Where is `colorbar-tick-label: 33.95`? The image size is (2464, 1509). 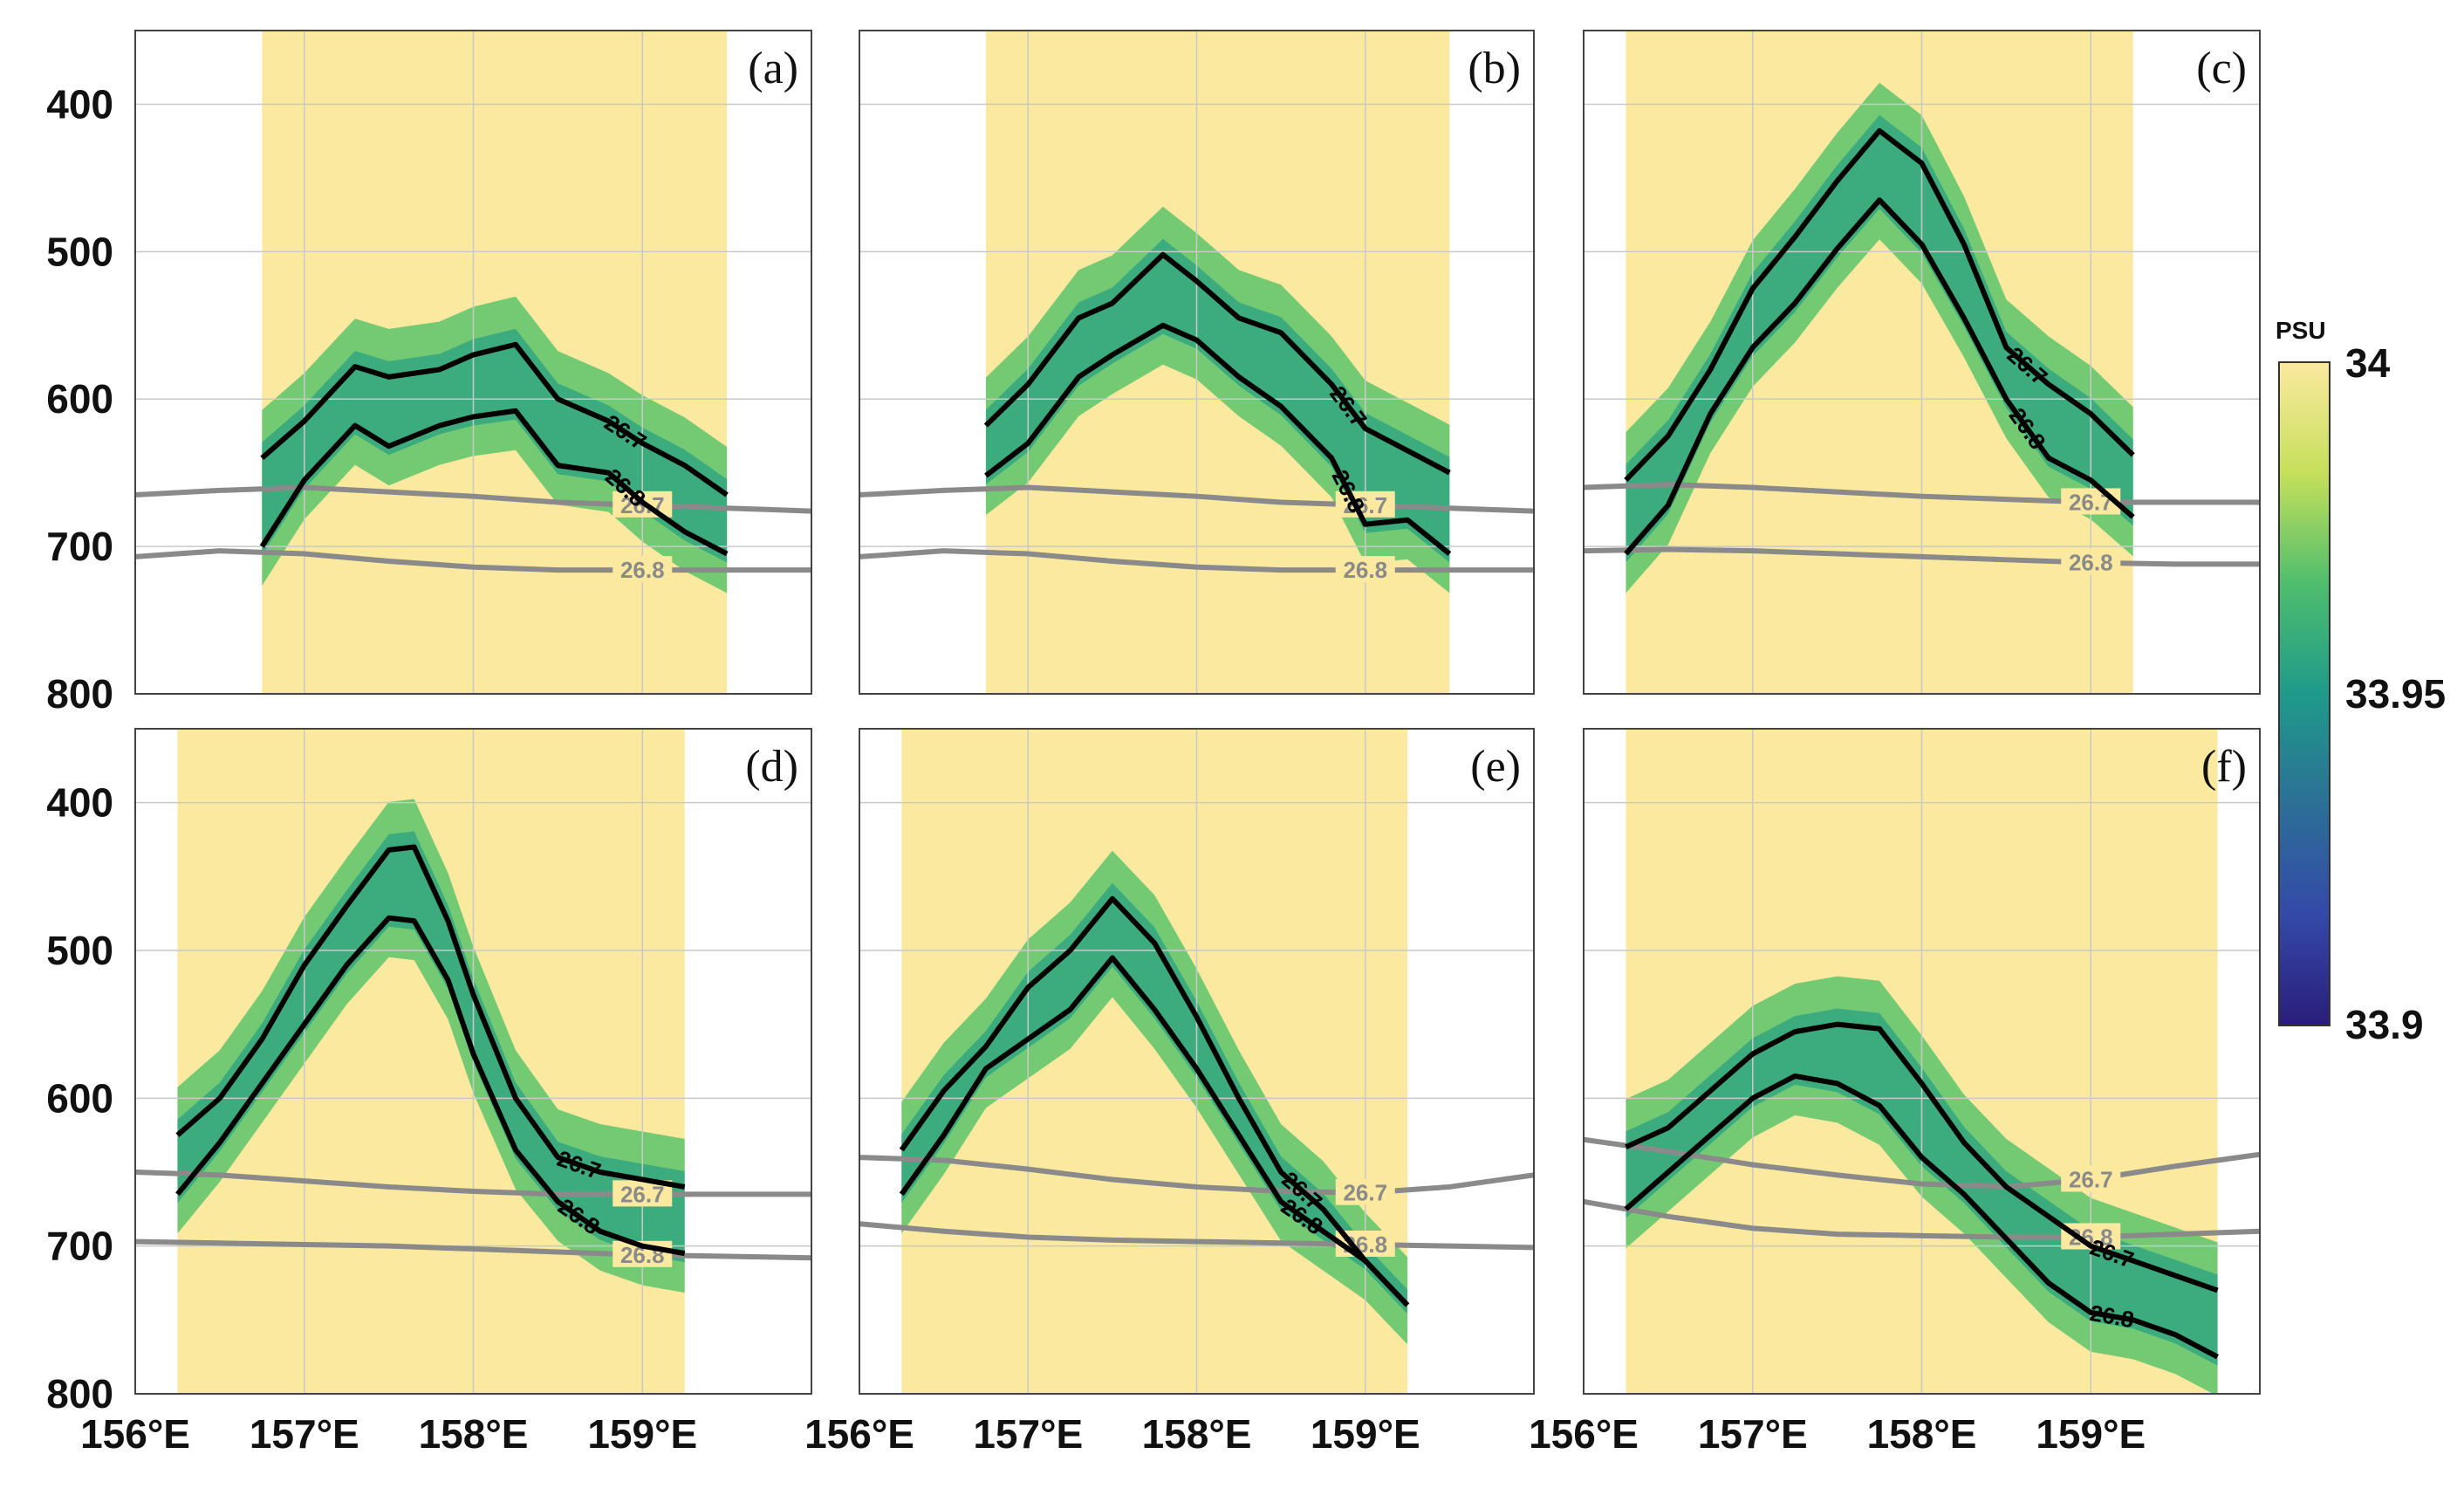 colorbar-tick-label: 33.95 is located at coordinates (2395, 694).